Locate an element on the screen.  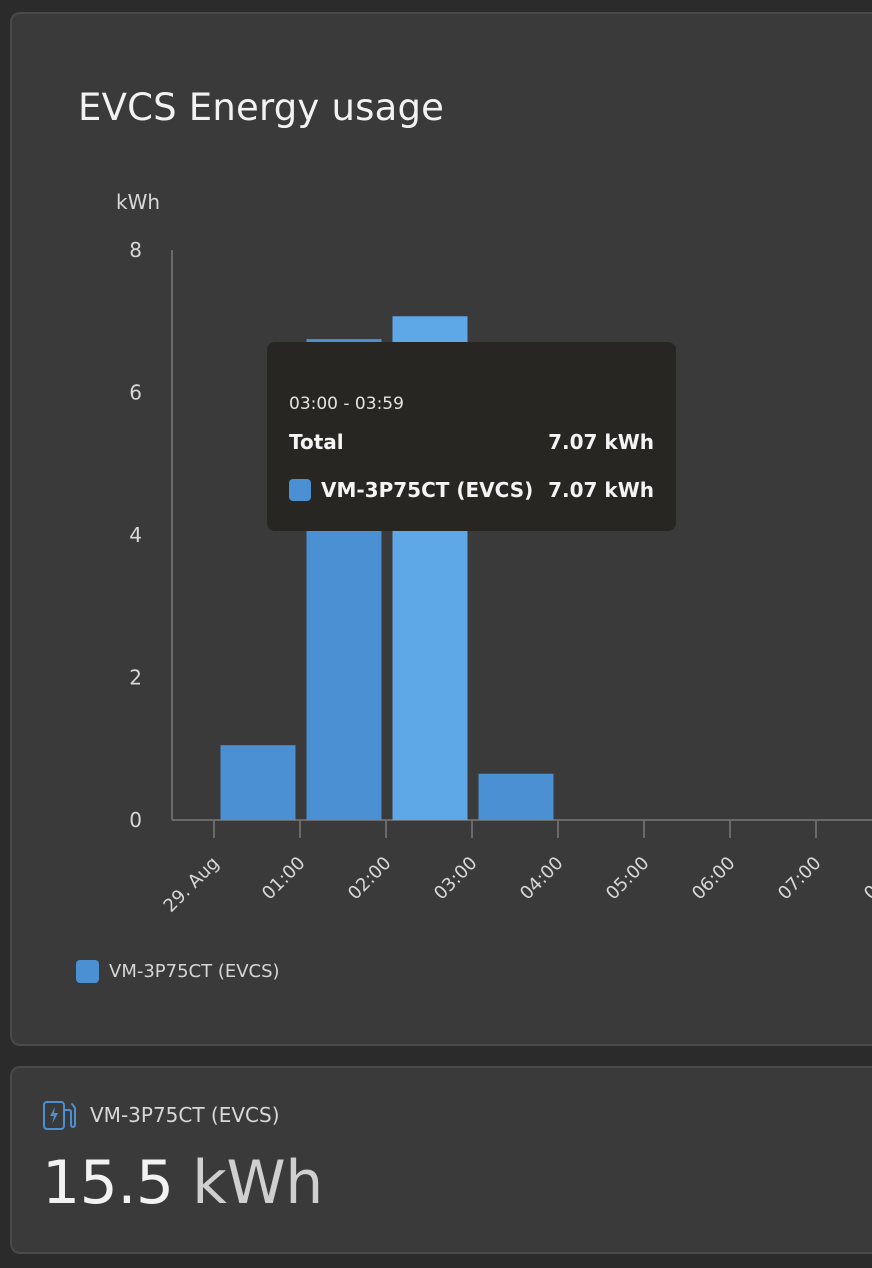
x-tick-label: 29. Aug is located at coordinates (192, 885).